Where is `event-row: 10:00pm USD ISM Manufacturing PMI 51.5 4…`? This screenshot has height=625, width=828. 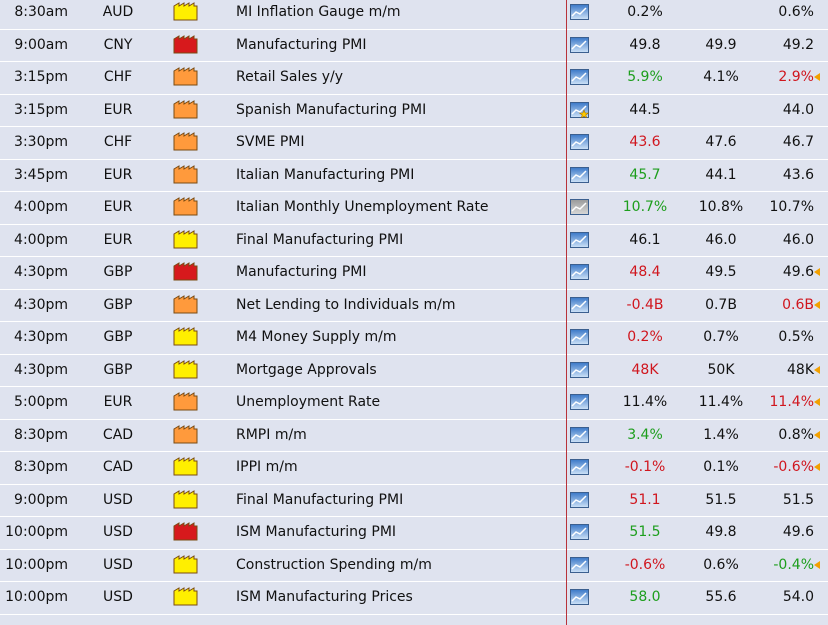 event-row: 10:00pm USD ISM Manufacturing PMI 51.5 4… is located at coordinates (414, 533).